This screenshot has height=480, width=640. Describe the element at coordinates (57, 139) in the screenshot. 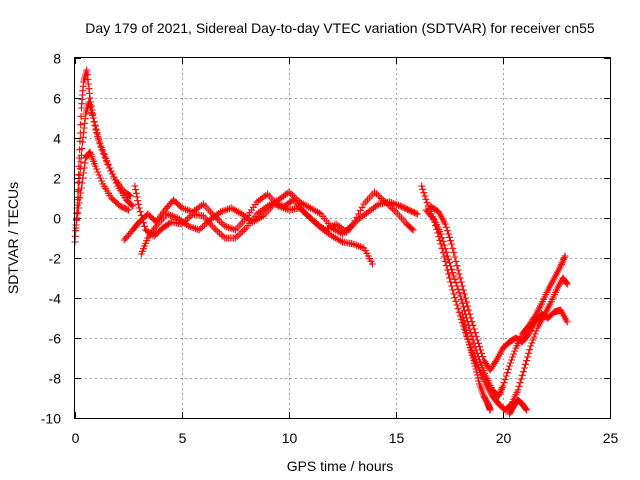

I see `y-tick-label: 4` at that location.